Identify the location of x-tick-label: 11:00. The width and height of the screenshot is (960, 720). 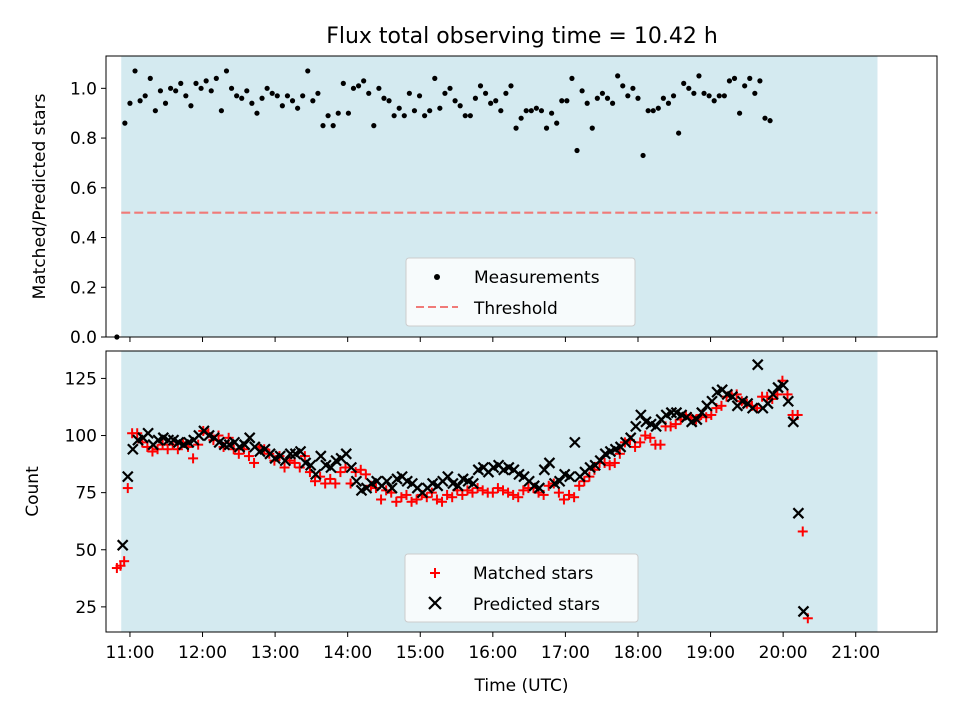
(129, 653).